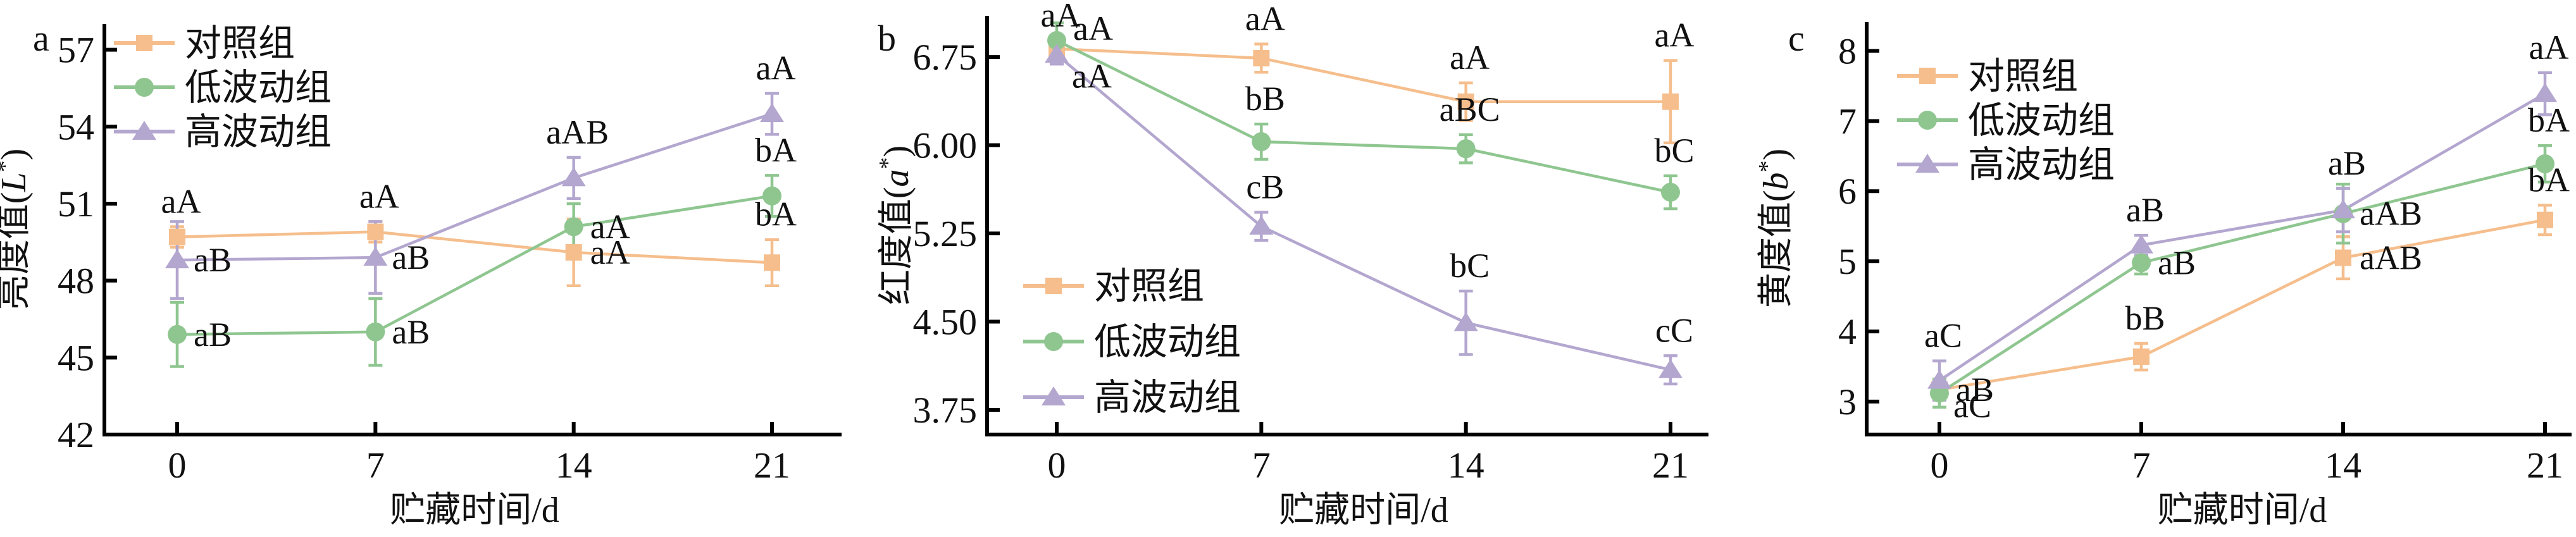 This screenshot has height=537, width=2576. Describe the element at coordinates (76, 282) in the screenshot. I see `y-tick-label: 48` at that location.